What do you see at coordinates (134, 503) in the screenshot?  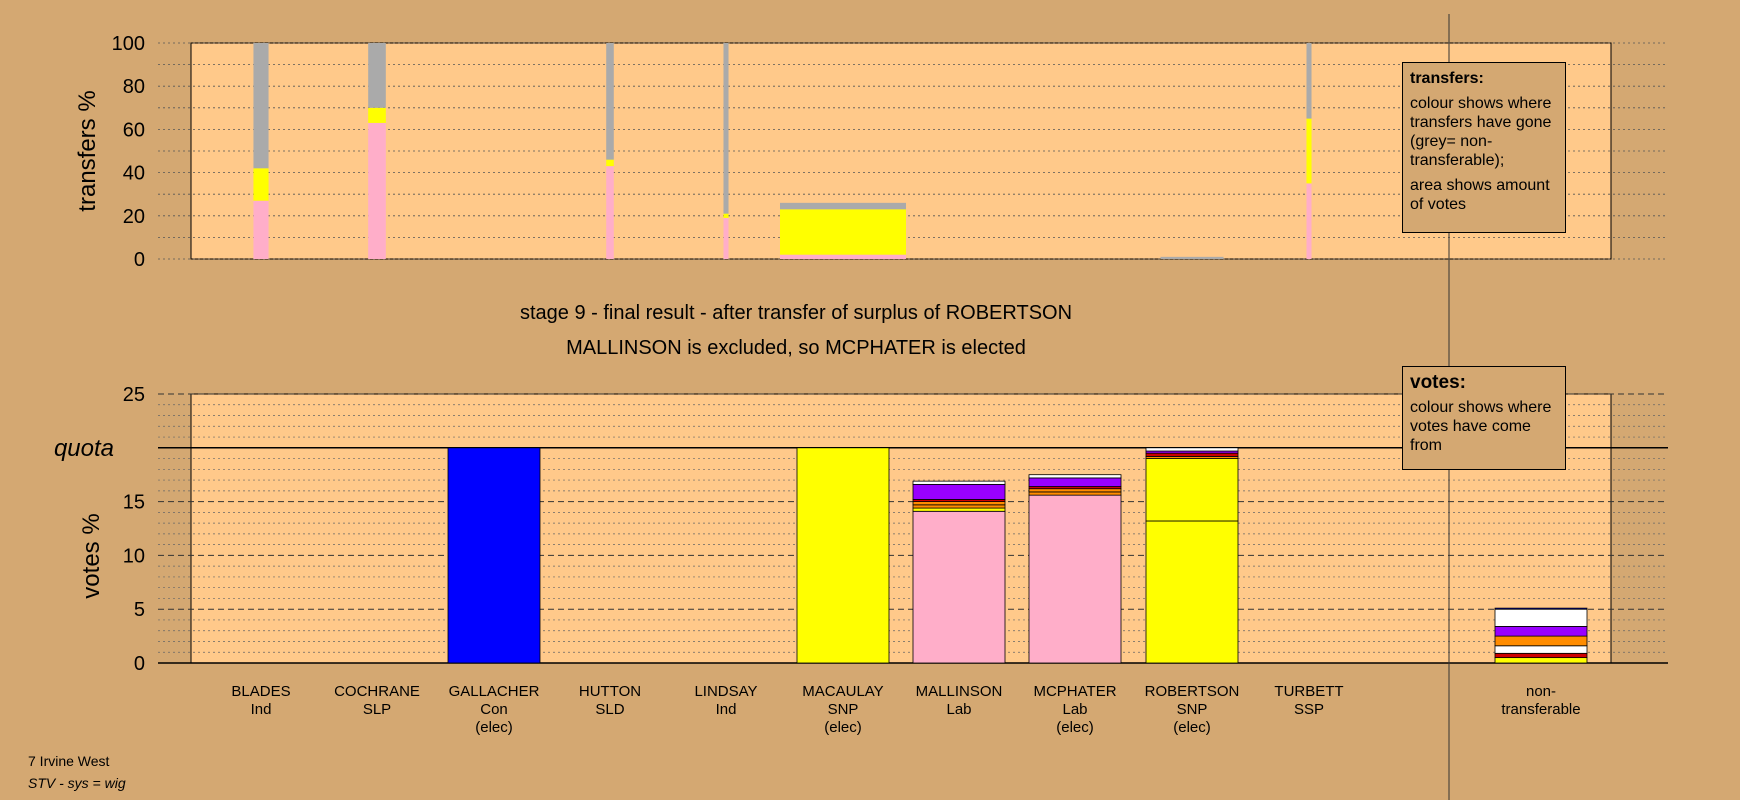 I see `votes-y-tick-label: 15` at bounding box center [134, 503].